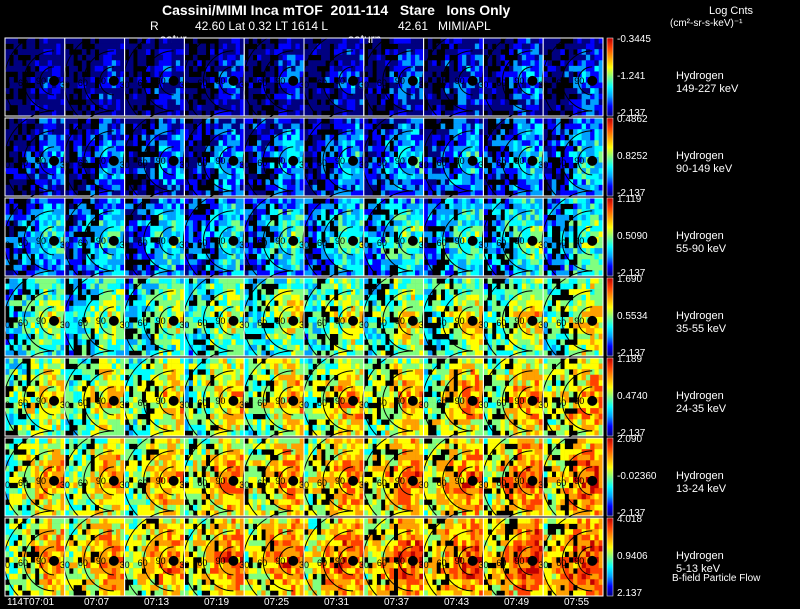  I want to click on time-tick: 114T07:01, so click(31, 602).